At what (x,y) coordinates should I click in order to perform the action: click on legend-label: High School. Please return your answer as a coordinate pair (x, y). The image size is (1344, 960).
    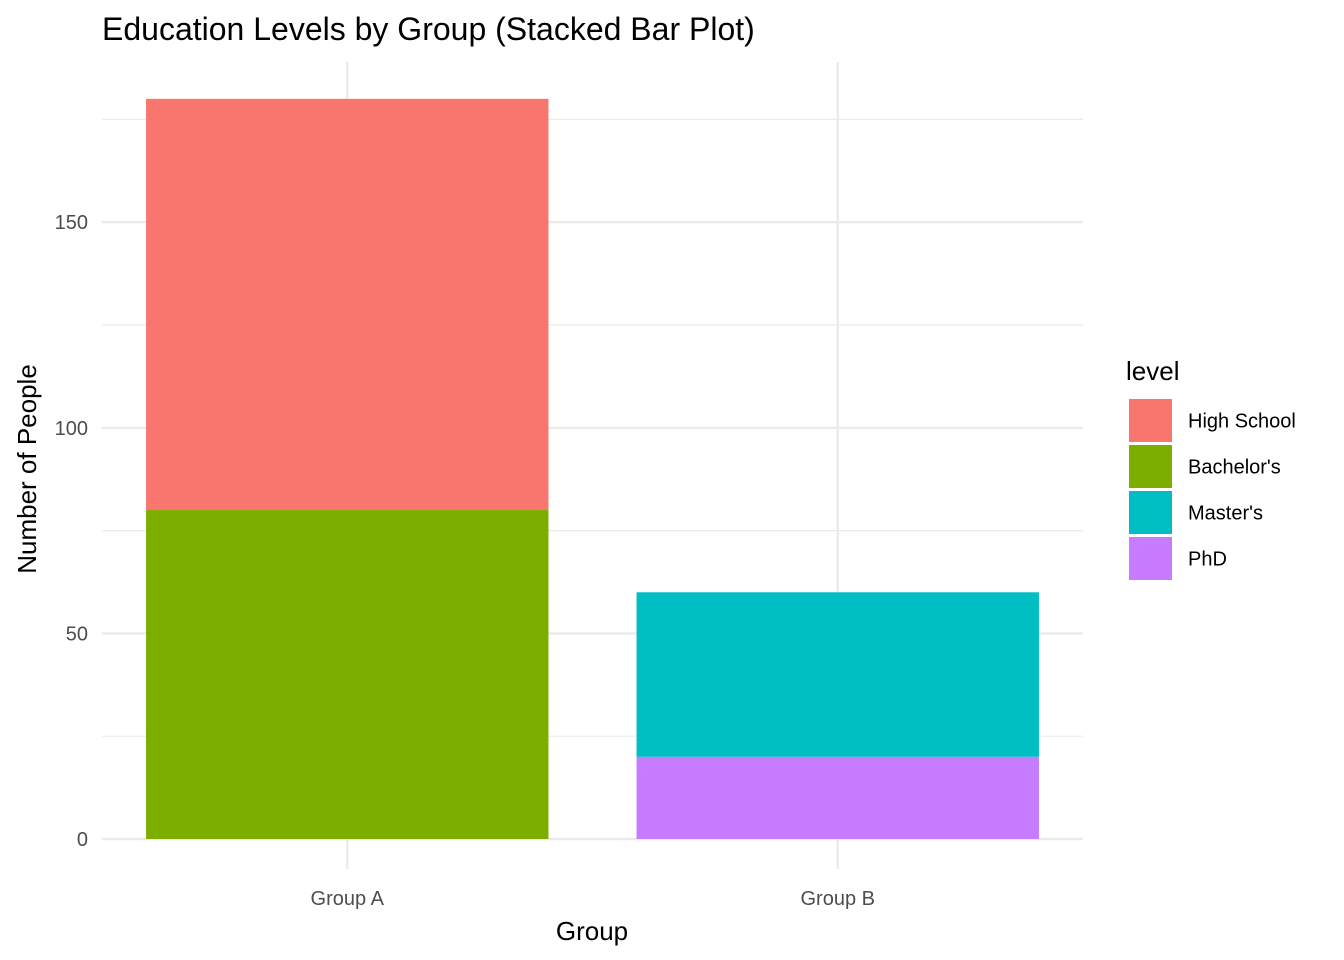
    Looking at the image, I should click on (1242, 422).